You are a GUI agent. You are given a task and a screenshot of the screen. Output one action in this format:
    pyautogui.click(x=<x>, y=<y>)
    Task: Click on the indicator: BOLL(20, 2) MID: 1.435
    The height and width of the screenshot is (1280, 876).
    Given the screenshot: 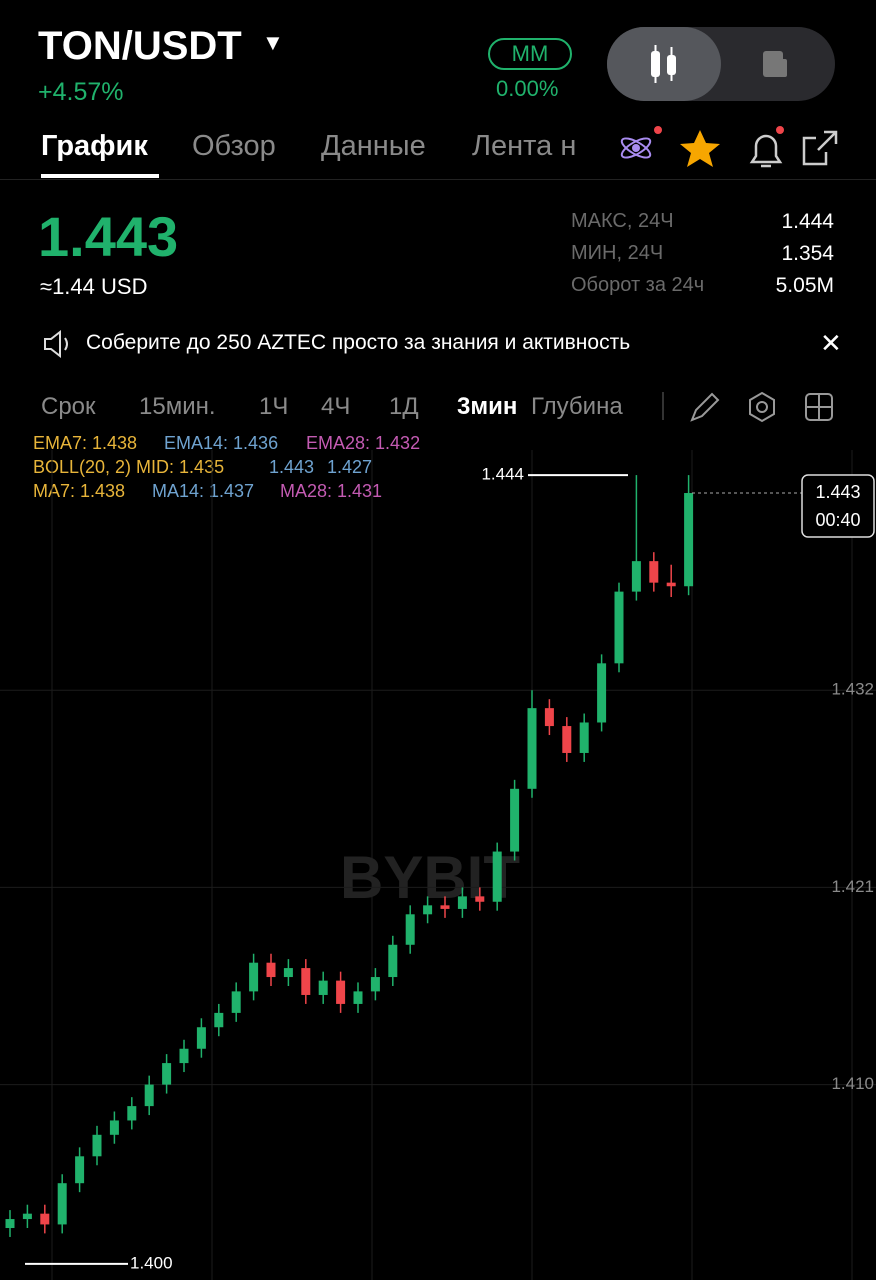 What is the action you would take?
    pyautogui.click(x=129, y=467)
    